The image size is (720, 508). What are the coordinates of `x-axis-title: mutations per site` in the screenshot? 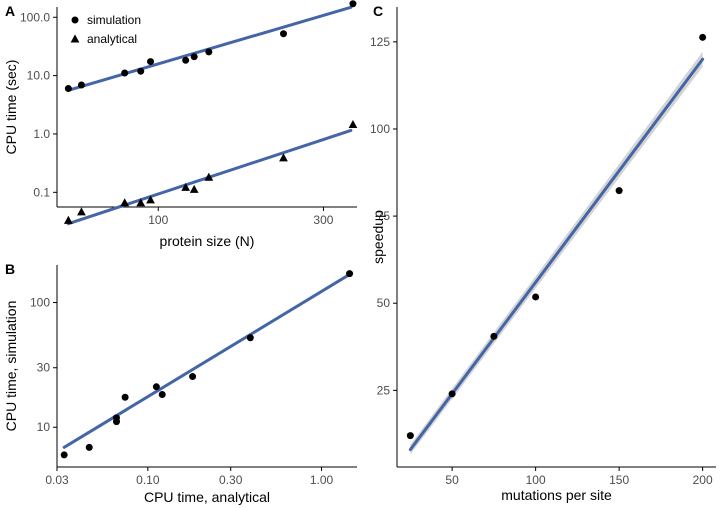 It's located at (556, 495).